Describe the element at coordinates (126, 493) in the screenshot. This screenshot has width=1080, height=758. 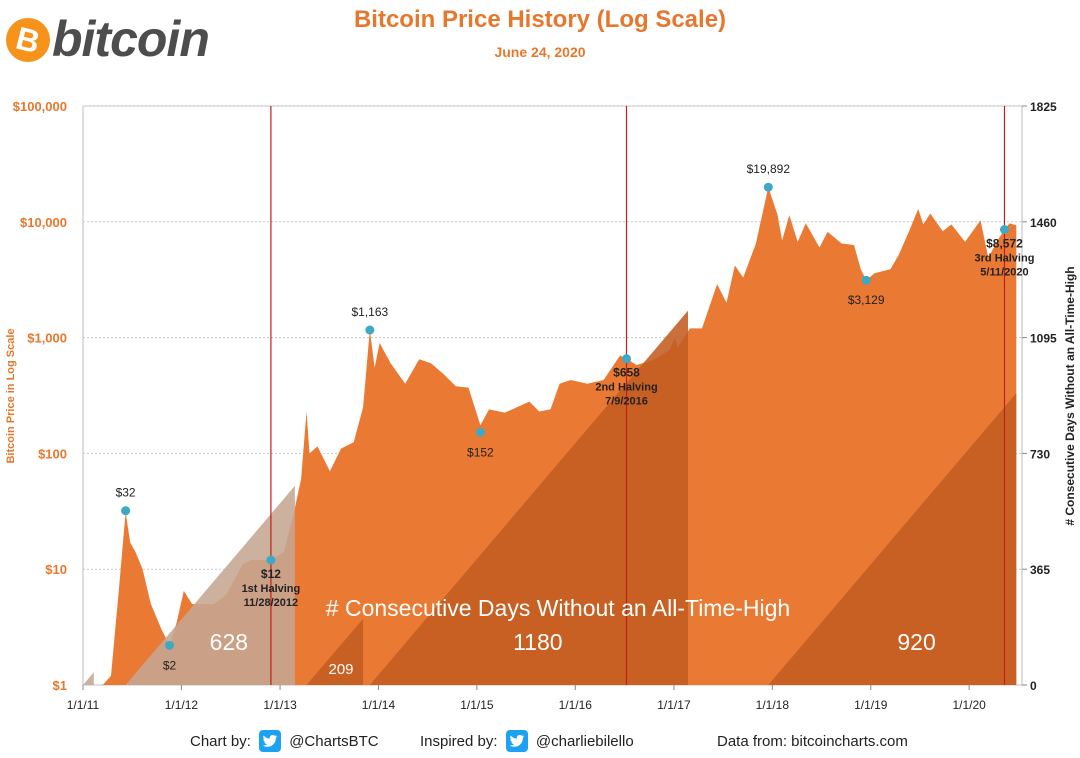
I see `price-point-label: $32` at that location.